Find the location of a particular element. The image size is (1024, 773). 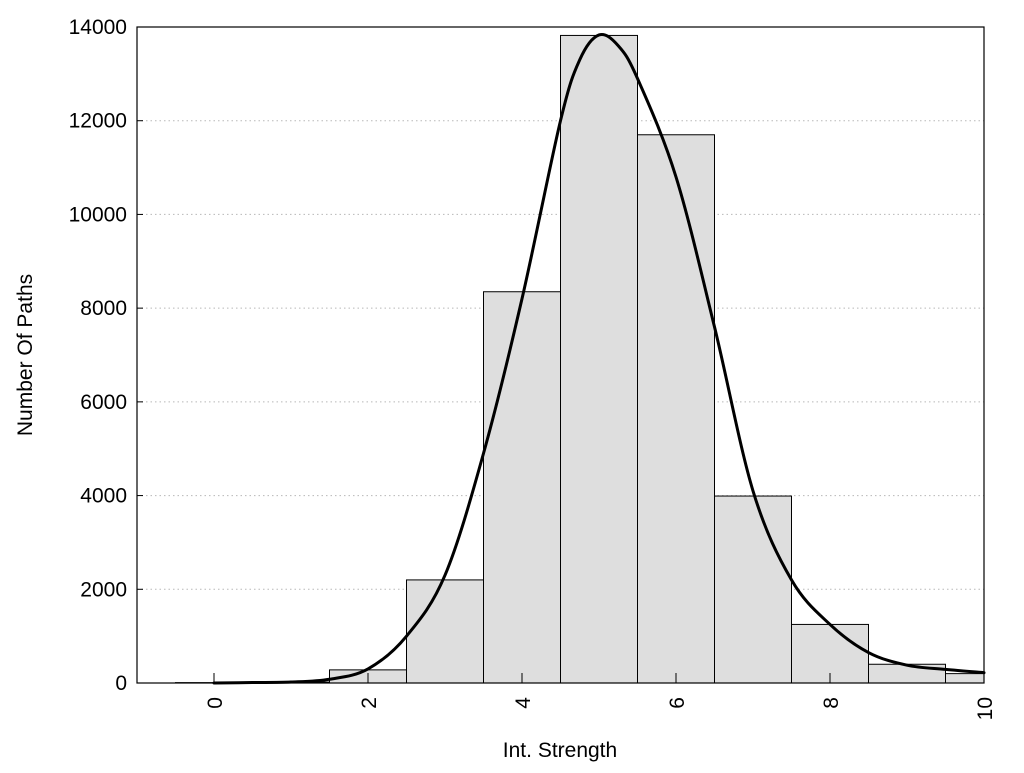

x-tick-label: 8 is located at coordinates (831, 703).